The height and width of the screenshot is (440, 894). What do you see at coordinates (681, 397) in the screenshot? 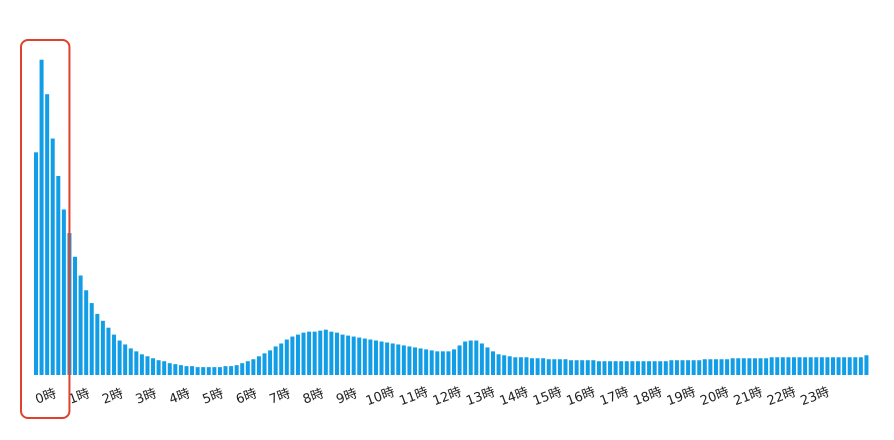
I see `tick-label-19: 19時` at bounding box center [681, 397].